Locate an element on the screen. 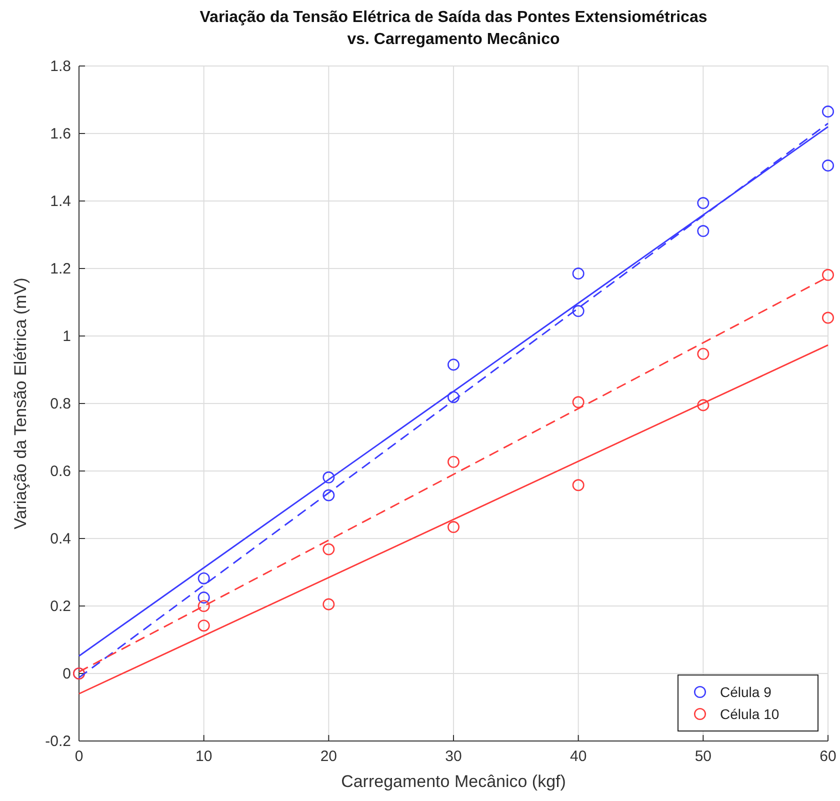  y-tick-label: 0.8 is located at coordinates (60, 404).